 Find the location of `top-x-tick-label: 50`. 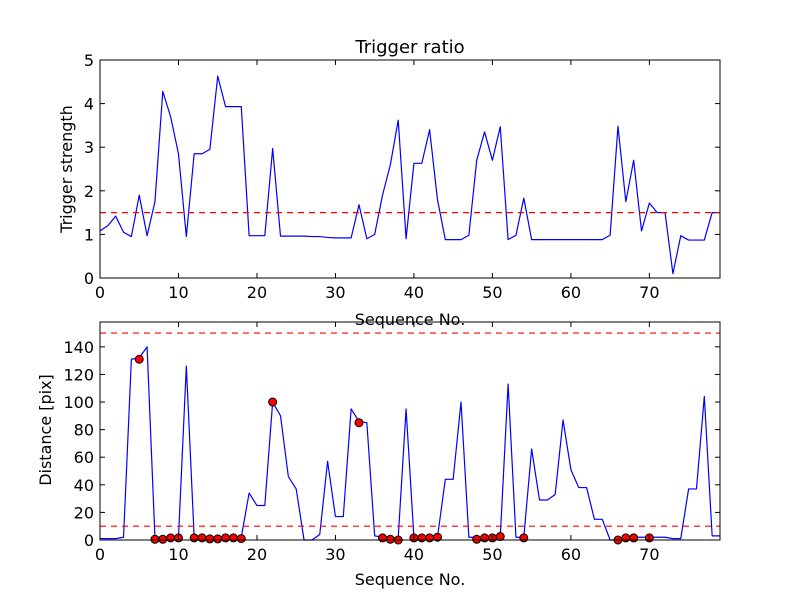

top-x-tick-label: 50 is located at coordinates (492, 292).